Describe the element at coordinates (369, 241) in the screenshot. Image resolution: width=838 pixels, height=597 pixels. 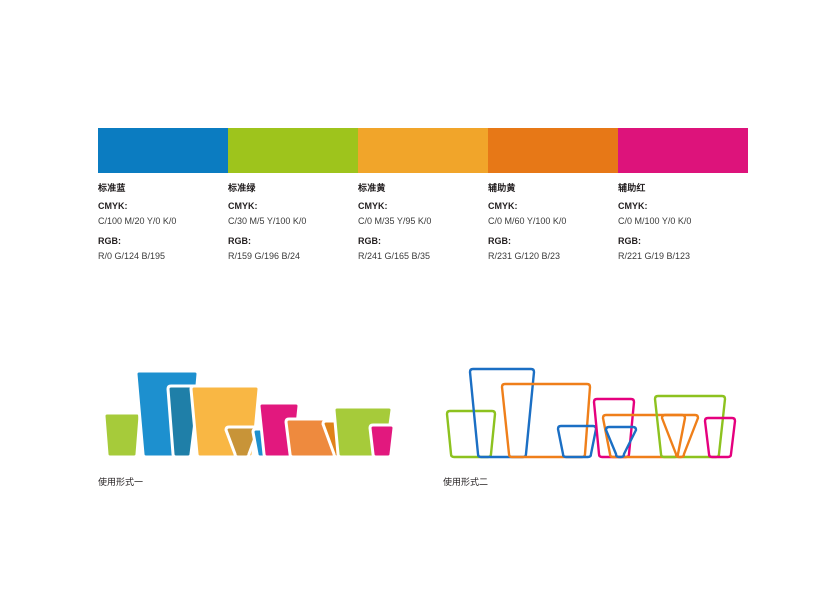
I see `rgb-label-2: RGB:` at that location.